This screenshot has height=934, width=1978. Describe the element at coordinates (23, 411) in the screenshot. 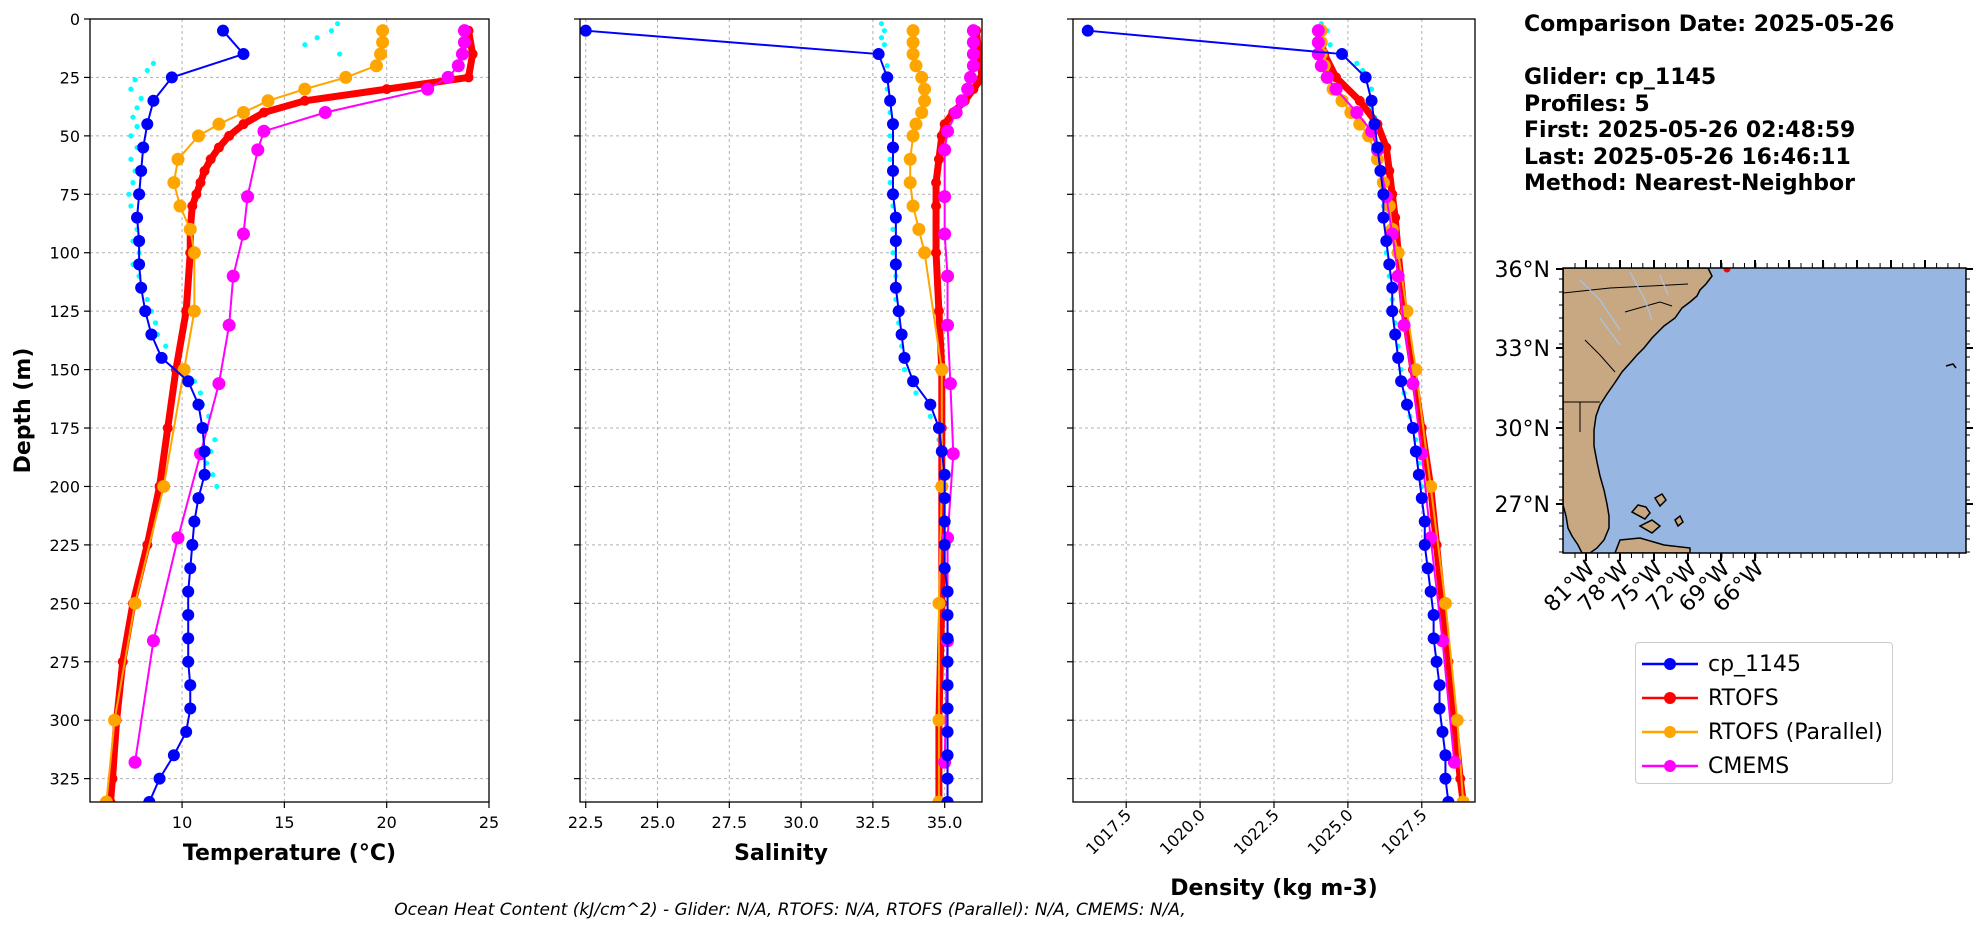

I see `y-axis-label: Depth (m)` at that location.